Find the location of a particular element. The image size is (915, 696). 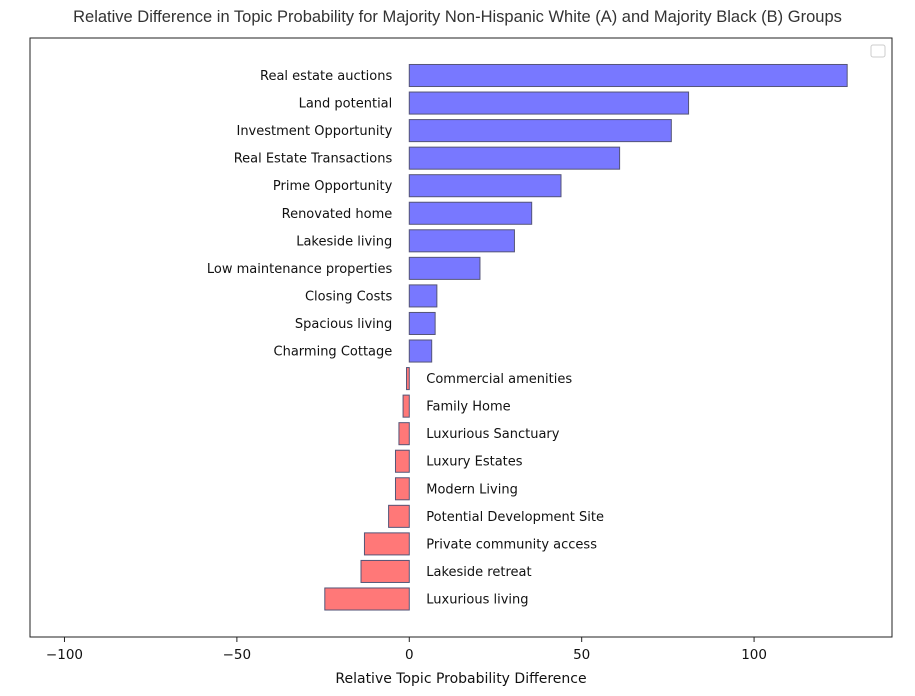

category-label: Prime Opportunity is located at coordinates (333, 186).